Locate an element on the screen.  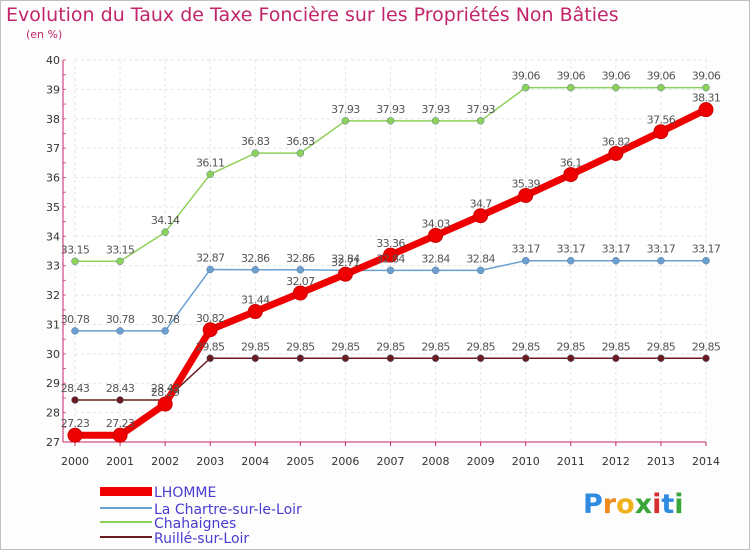
data-label: 32.71 is located at coordinates (345, 262).